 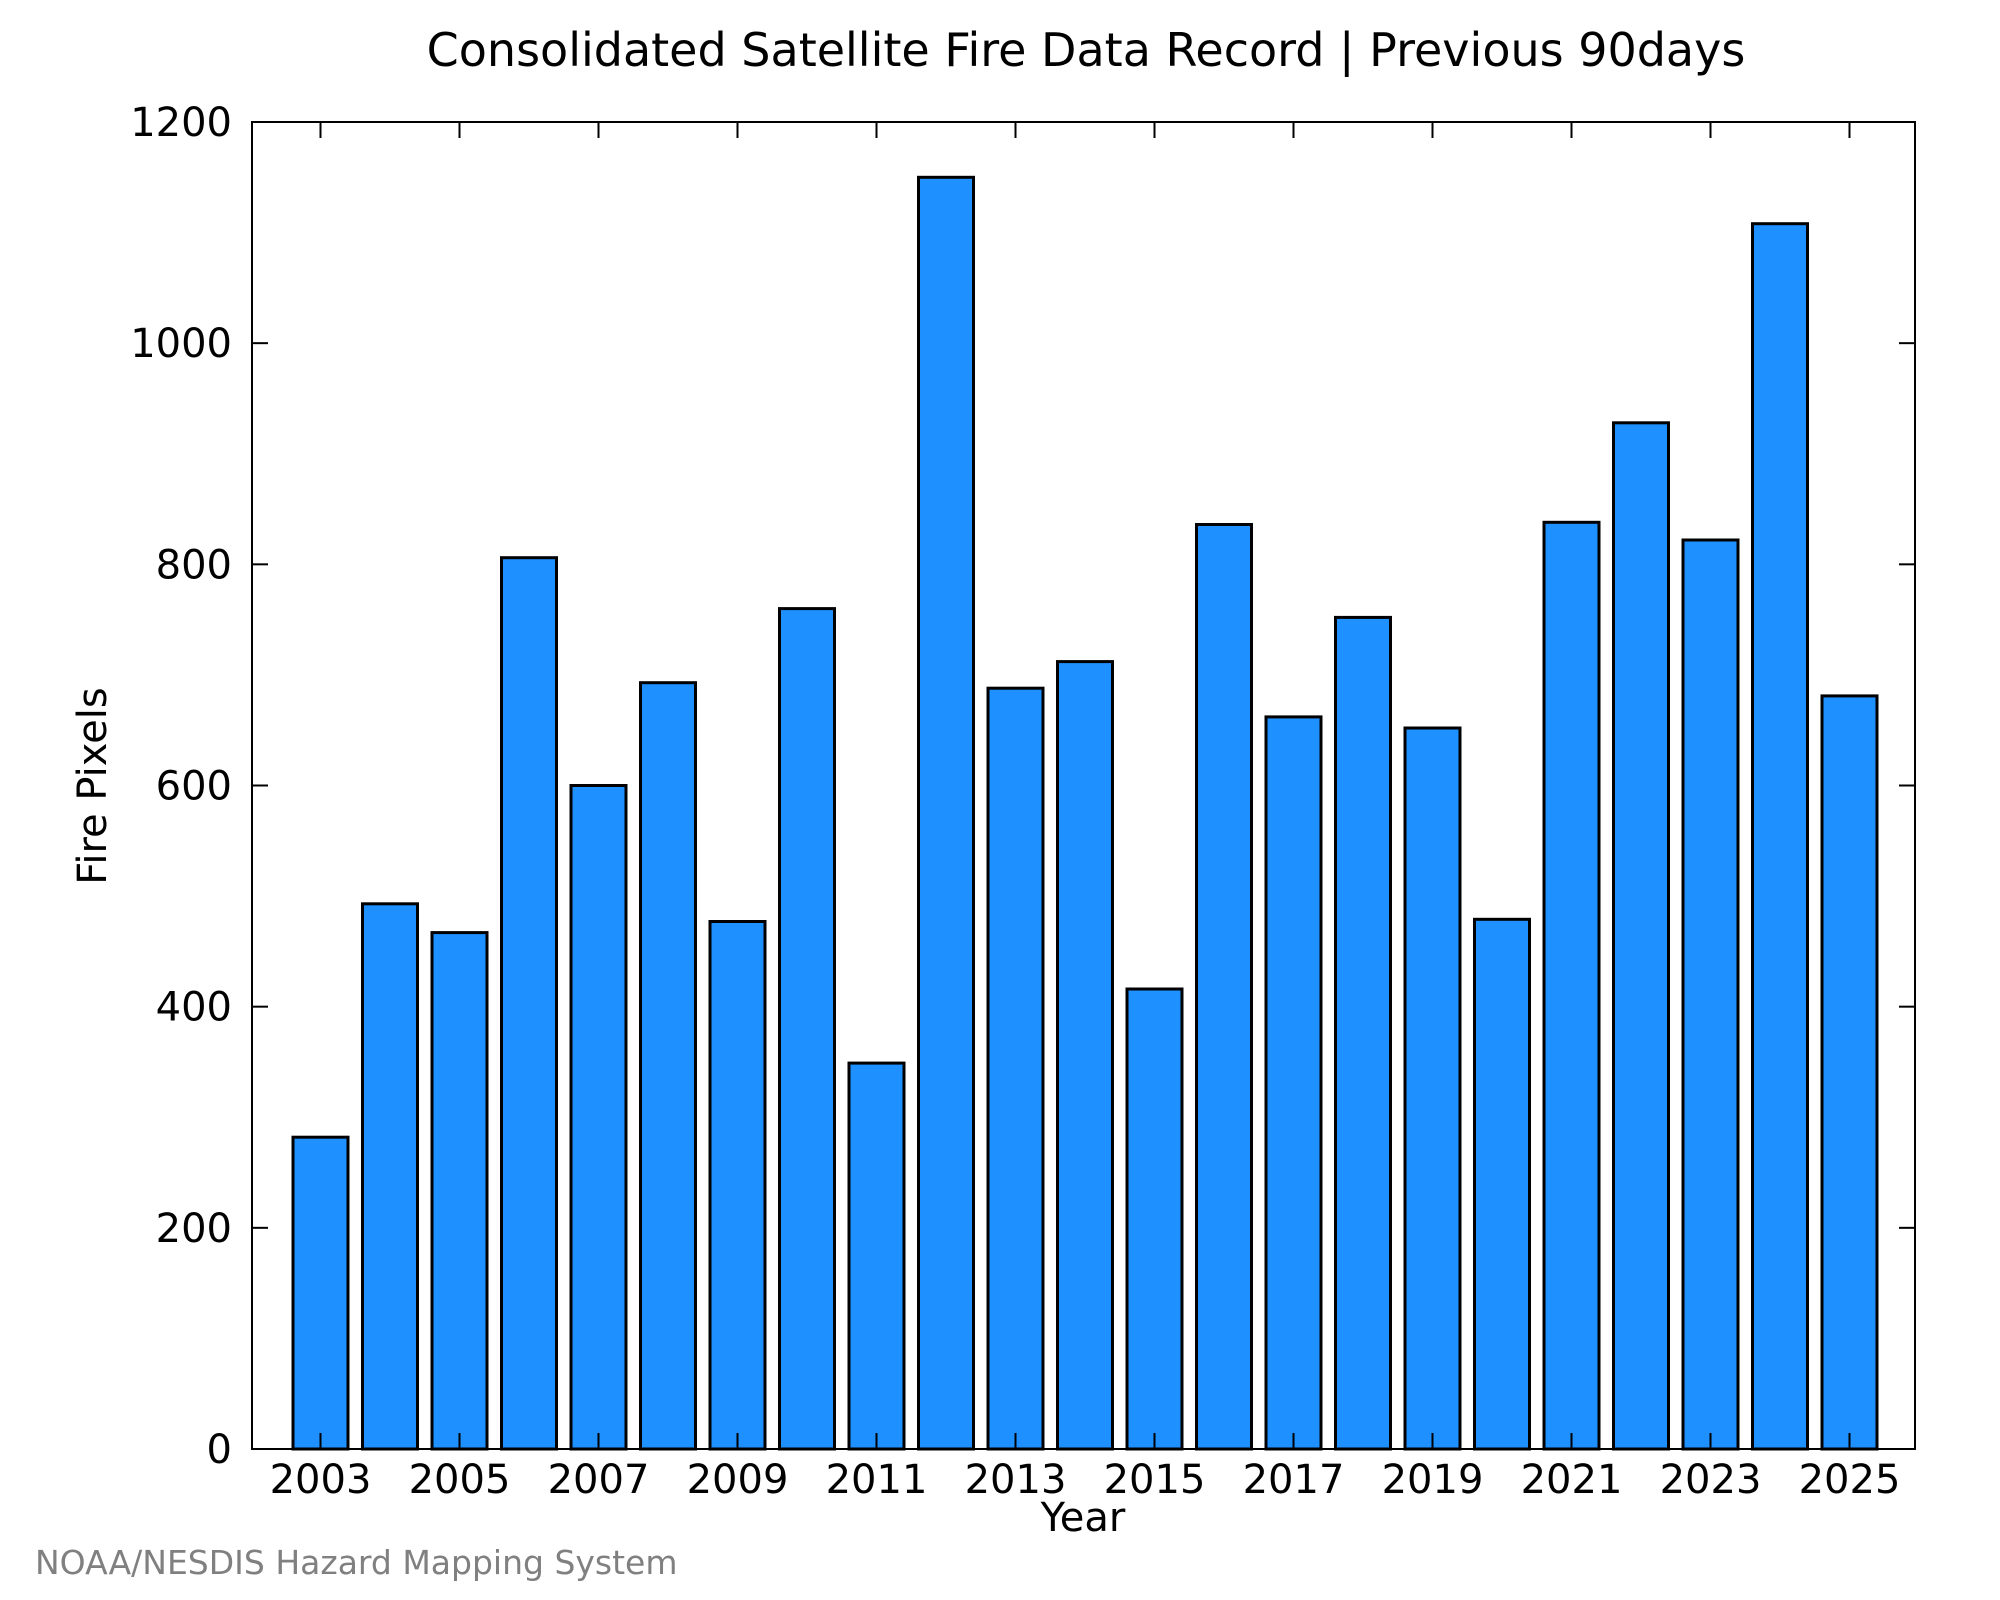 I want to click on y-tick-label-1000: 1000, so click(x=181, y=344).